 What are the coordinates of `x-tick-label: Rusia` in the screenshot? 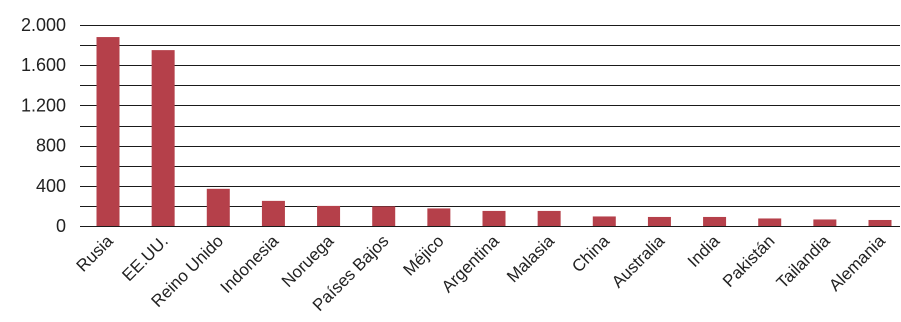 It's located at (95, 253).